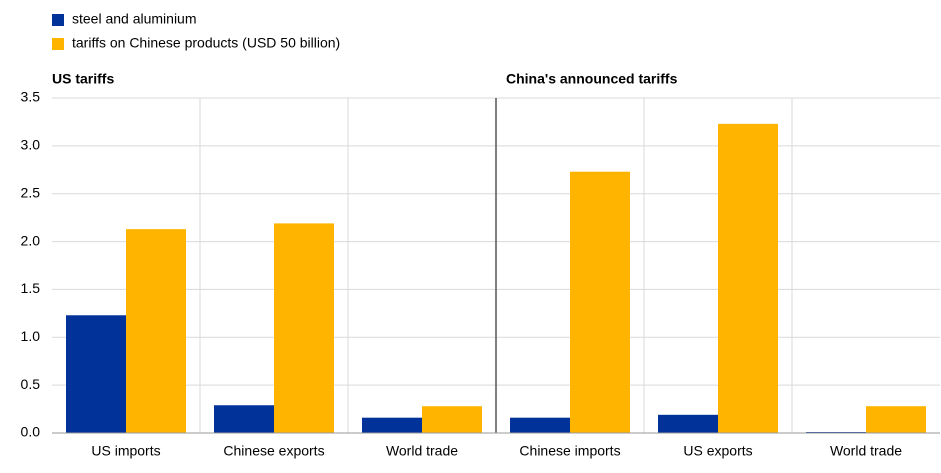  I want to click on x-tick-label: Chinese imports, so click(569, 451).